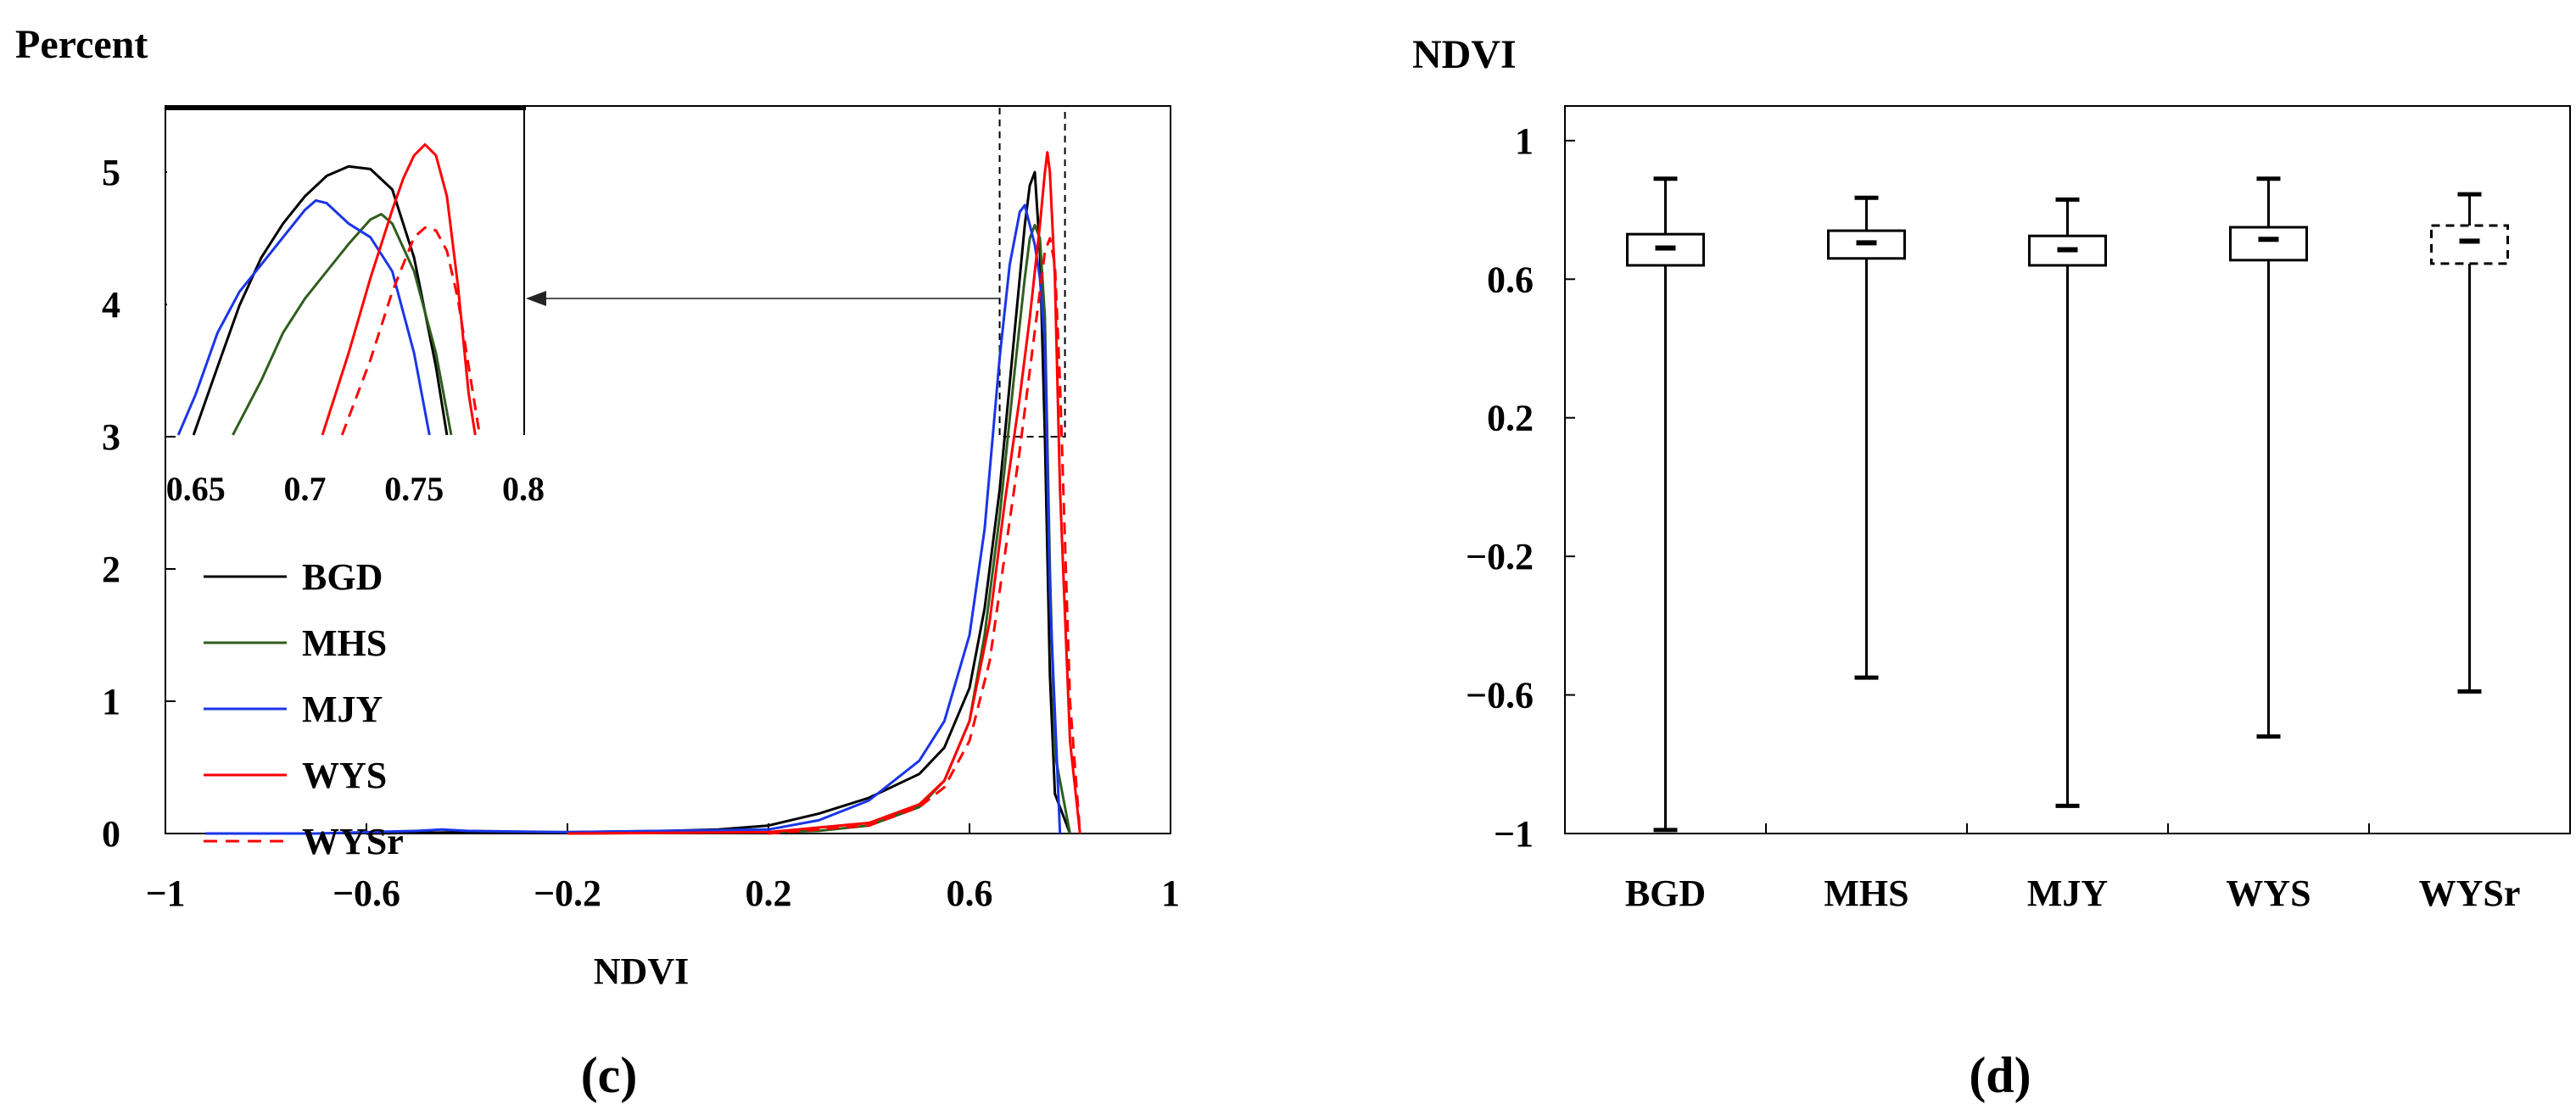  What do you see at coordinates (111, 834) in the screenshot?
I see `c-y-tick-label: 0` at bounding box center [111, 834].